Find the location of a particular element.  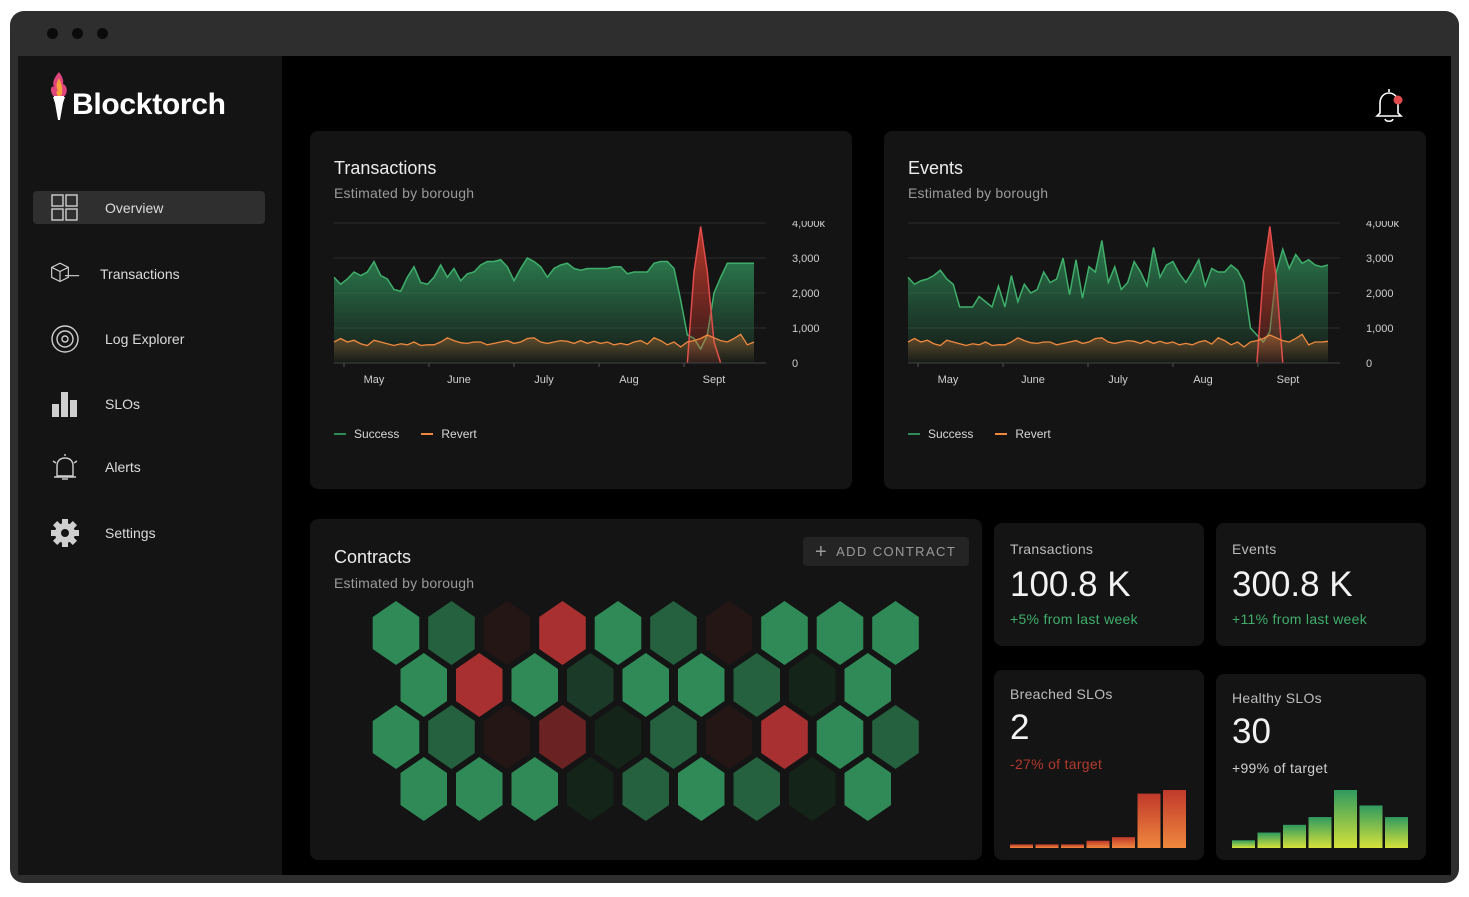

logo: Blocktorch is located at coordinates (137, 96).